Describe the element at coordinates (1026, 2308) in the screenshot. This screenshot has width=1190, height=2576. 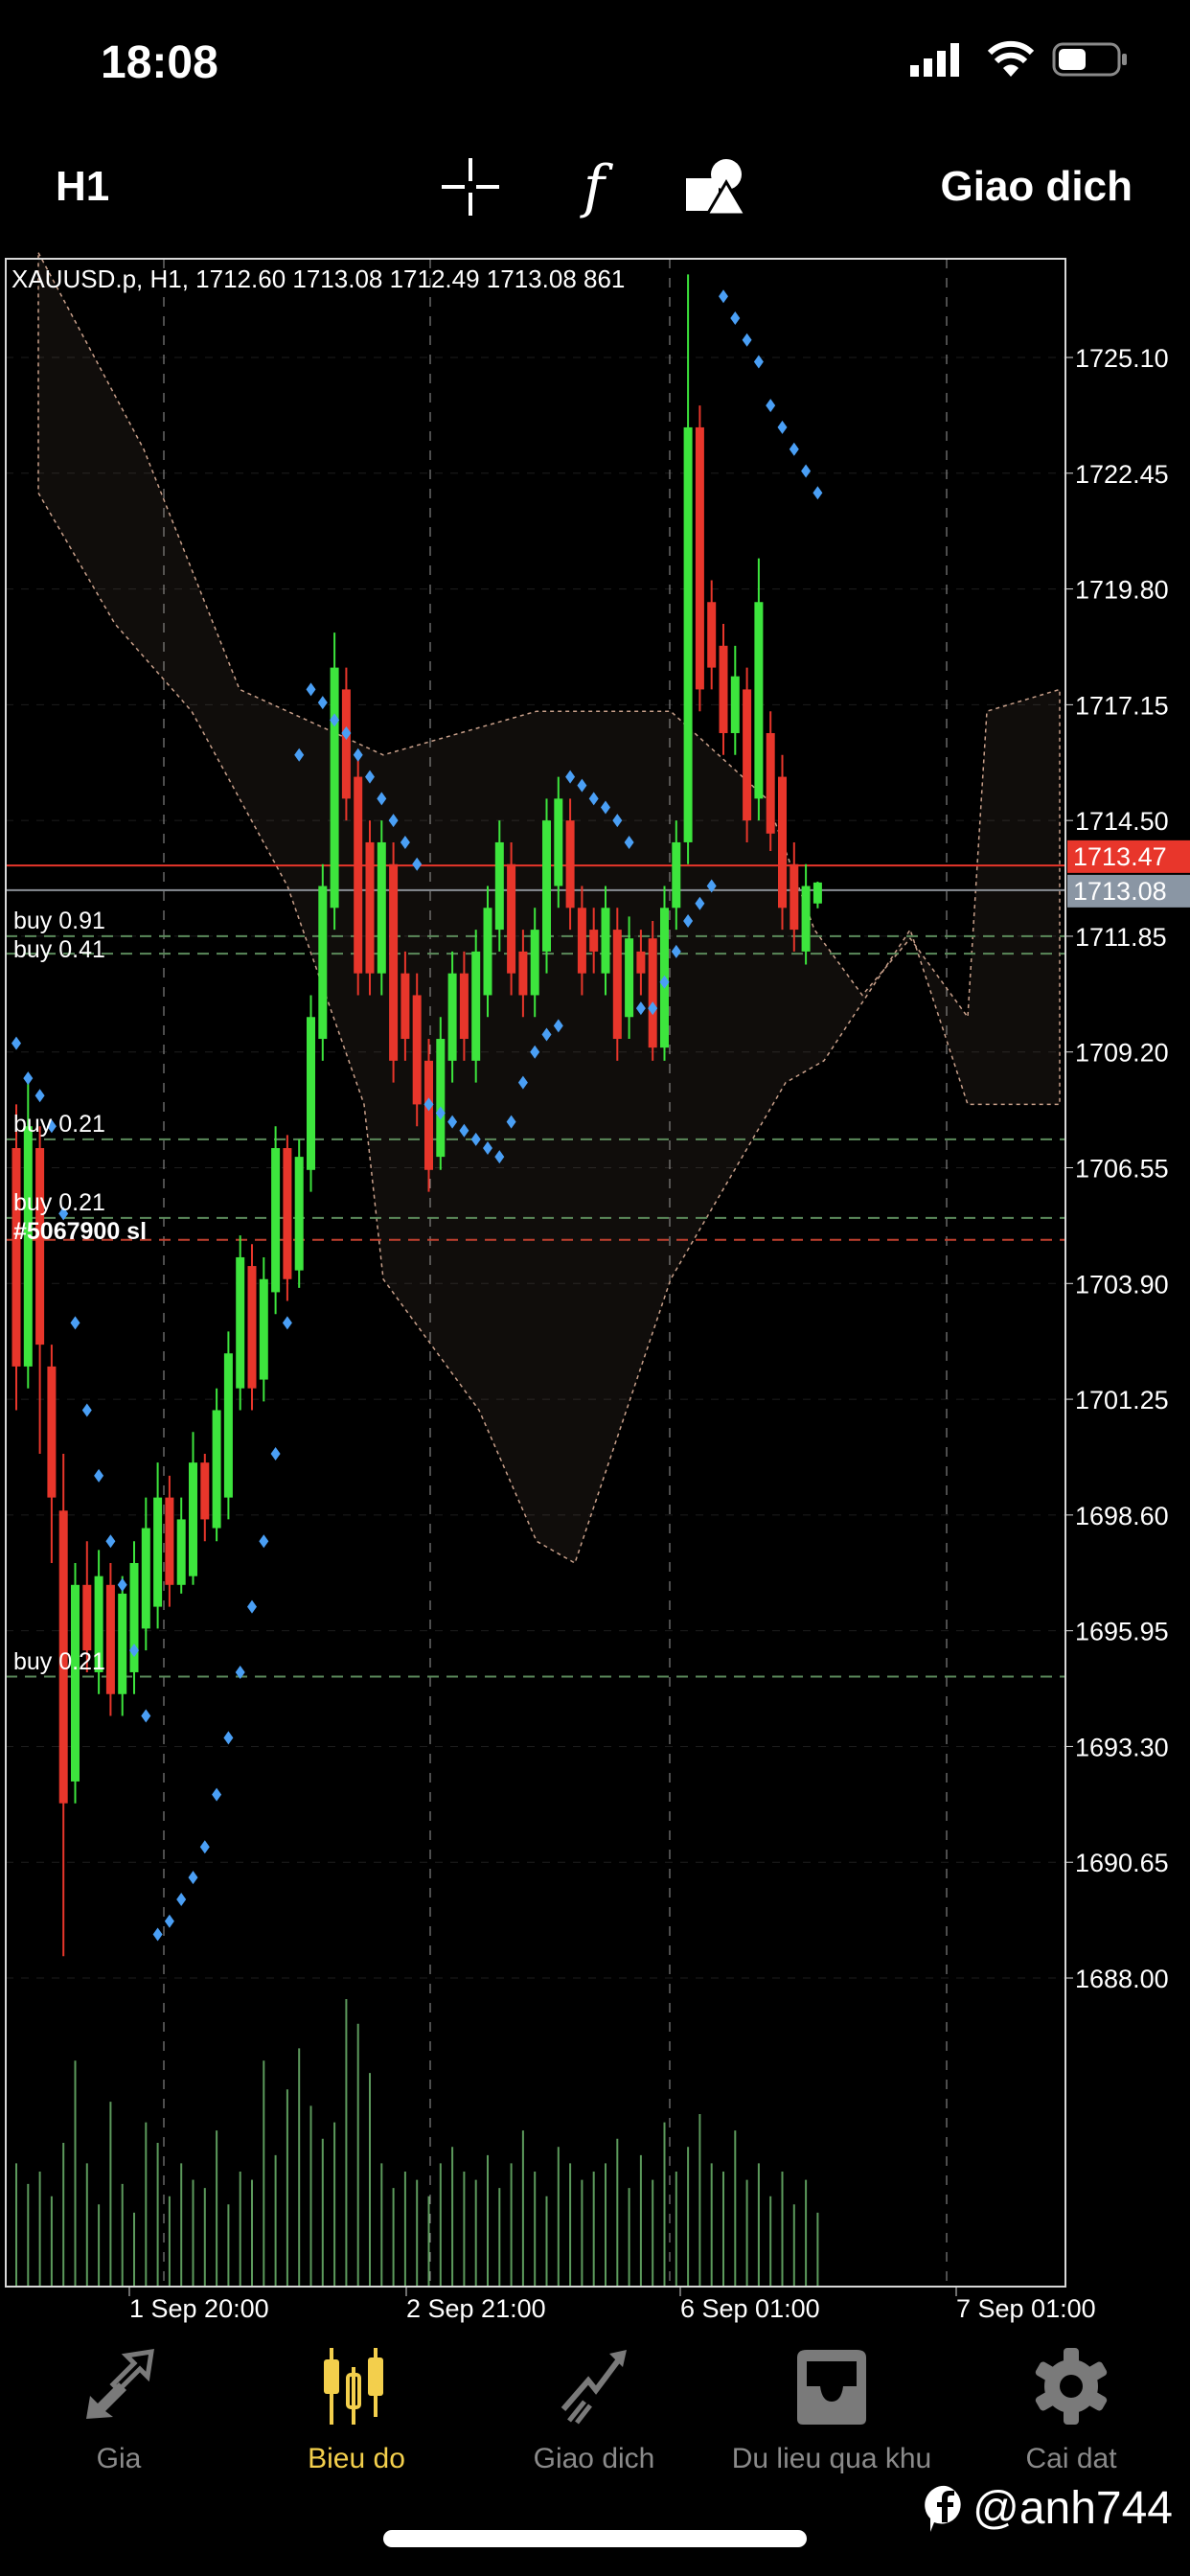
I see `time-tick-label: 7 Sep 01:00` at that location.